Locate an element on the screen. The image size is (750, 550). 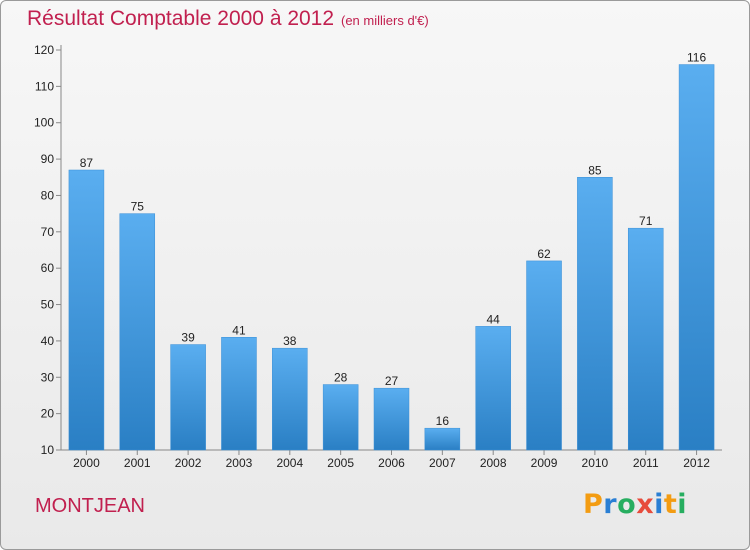
x-tick-label: 2010 is located at coordinates (595, 463).